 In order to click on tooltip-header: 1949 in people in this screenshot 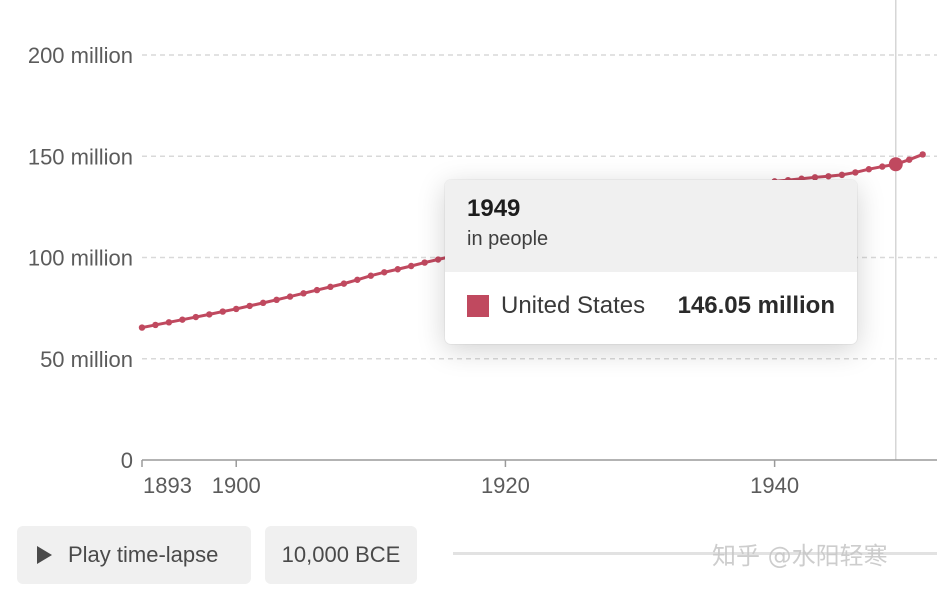, I will do `click(651, 226)`.